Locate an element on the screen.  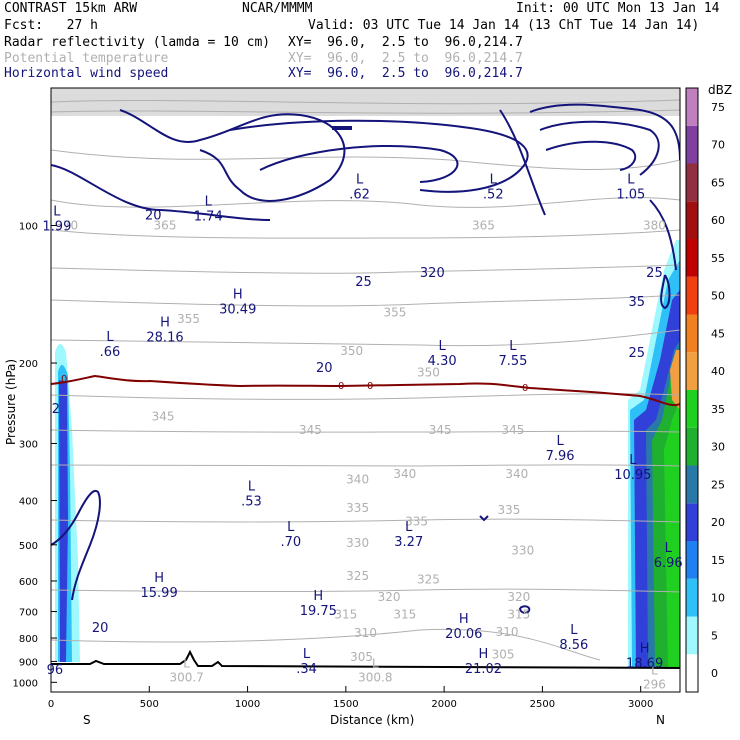
org-label: NCAR/MMMM is located at coordinates (277, 8).